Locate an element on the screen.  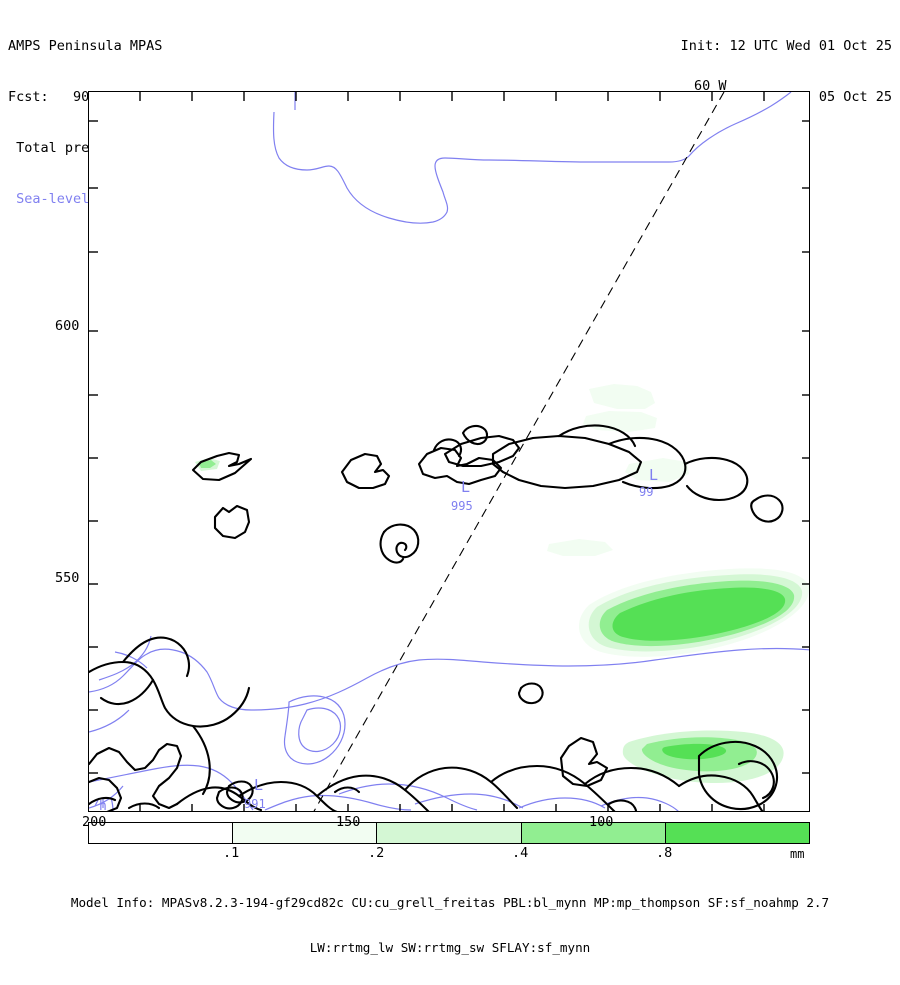
low-marker-value: 991 is located at coordinates (255, 804).